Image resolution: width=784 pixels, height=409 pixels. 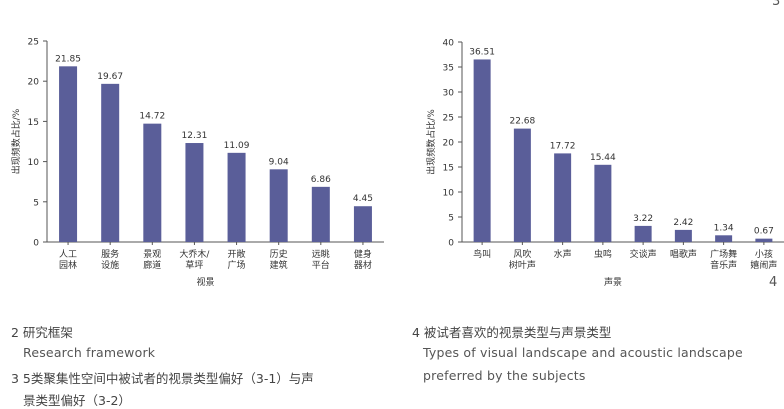 What do you see at coordinates (237, 265) in the screenshot?
I see `x-tick-label: 广场` at bounding box center [237, 265].